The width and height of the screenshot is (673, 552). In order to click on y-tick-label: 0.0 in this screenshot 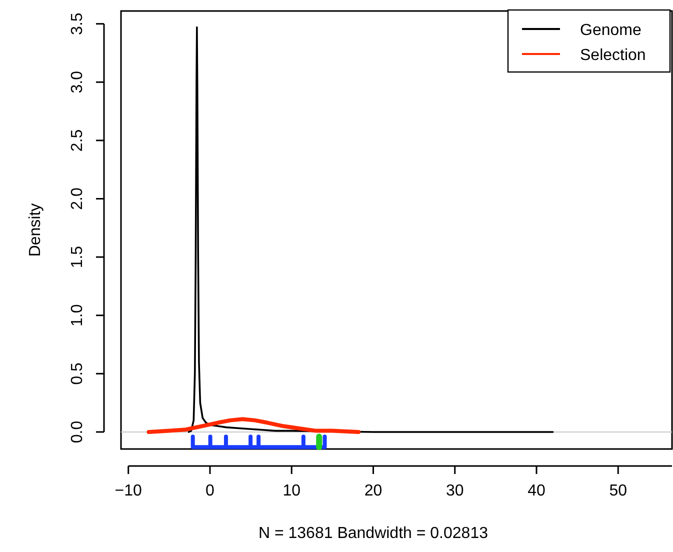, I will do `click(77, 432)`.